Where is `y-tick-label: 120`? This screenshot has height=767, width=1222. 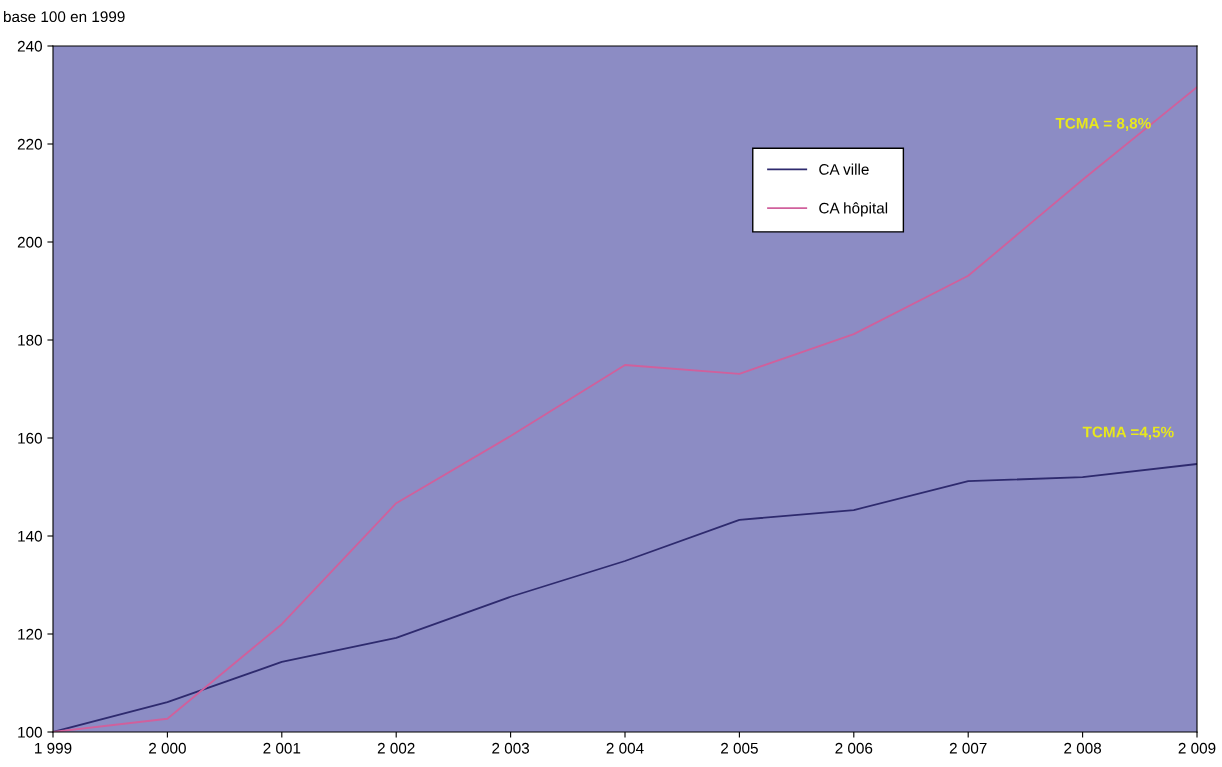 y-tick-label: 120 is located at coordinates (30, 634).